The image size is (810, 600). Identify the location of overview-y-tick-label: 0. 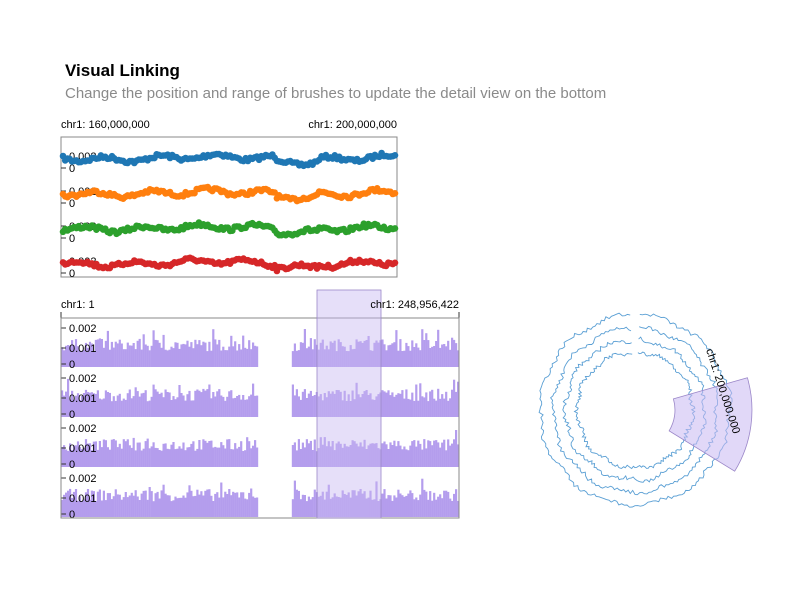
(72, 365).